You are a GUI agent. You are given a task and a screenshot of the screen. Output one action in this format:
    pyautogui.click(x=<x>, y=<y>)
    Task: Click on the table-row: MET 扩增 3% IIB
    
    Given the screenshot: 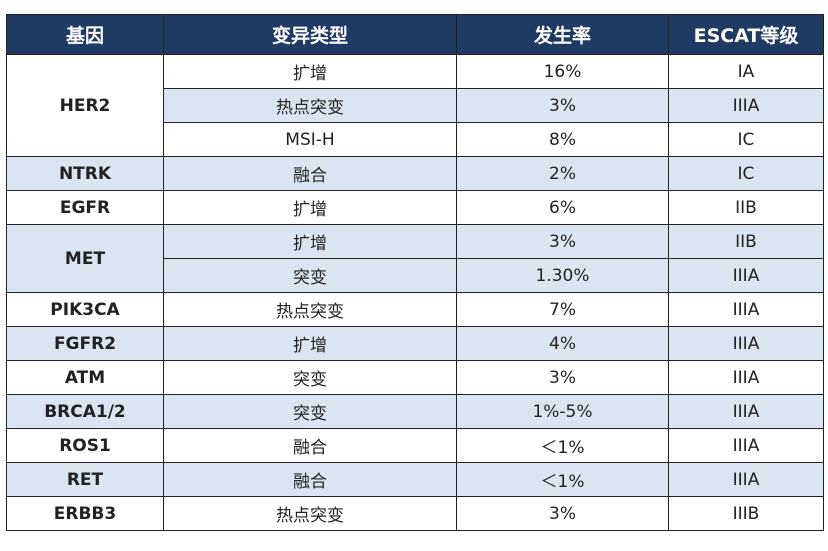 What is the action you would take?
    pyautogui.click(x=415, y=258)
    